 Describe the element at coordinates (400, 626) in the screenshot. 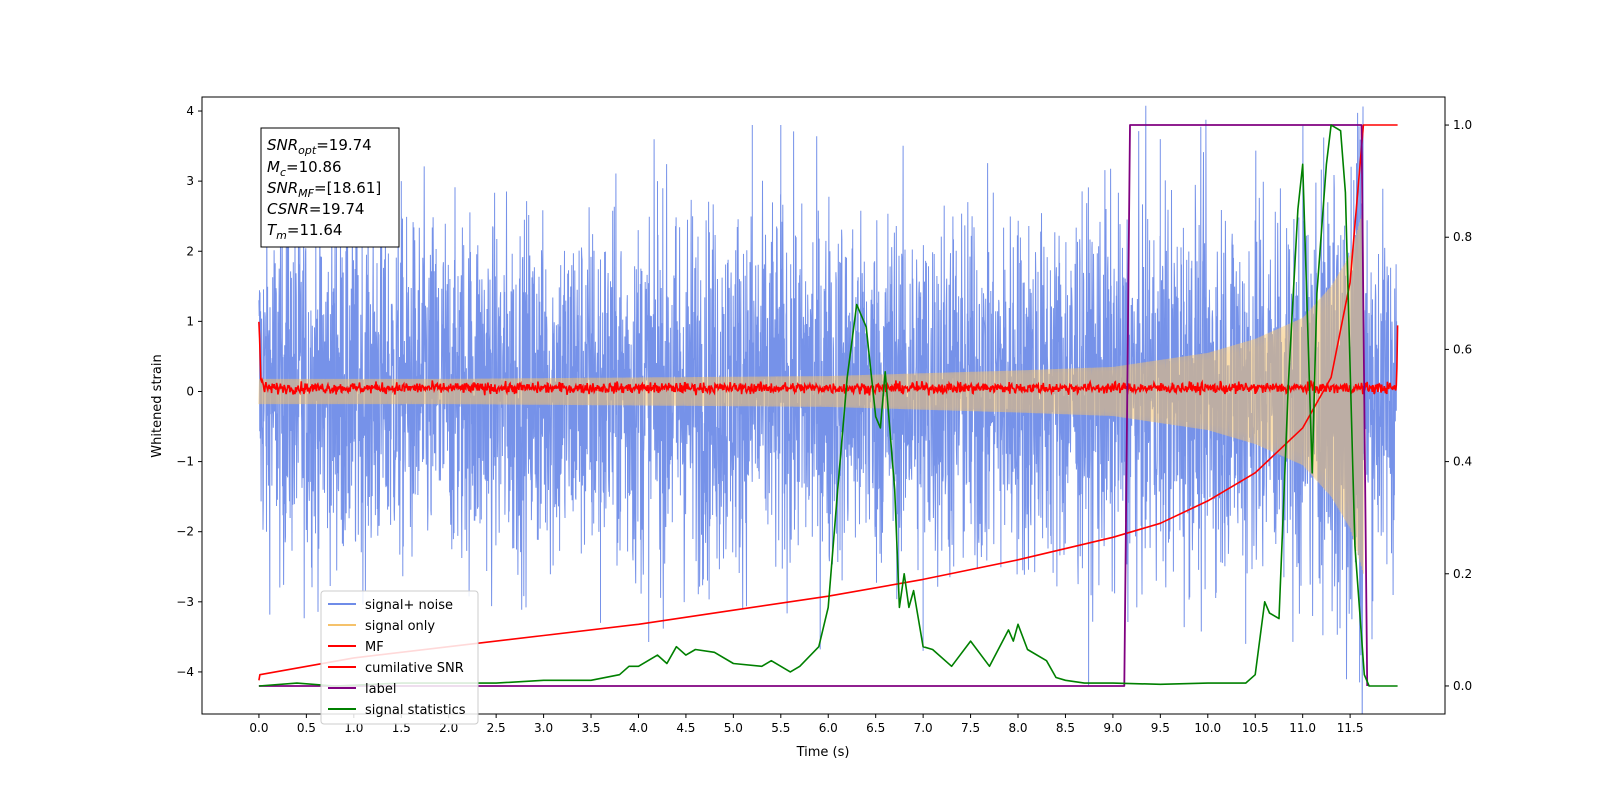

I see `legend-item-signal-only: signal only` at that location.